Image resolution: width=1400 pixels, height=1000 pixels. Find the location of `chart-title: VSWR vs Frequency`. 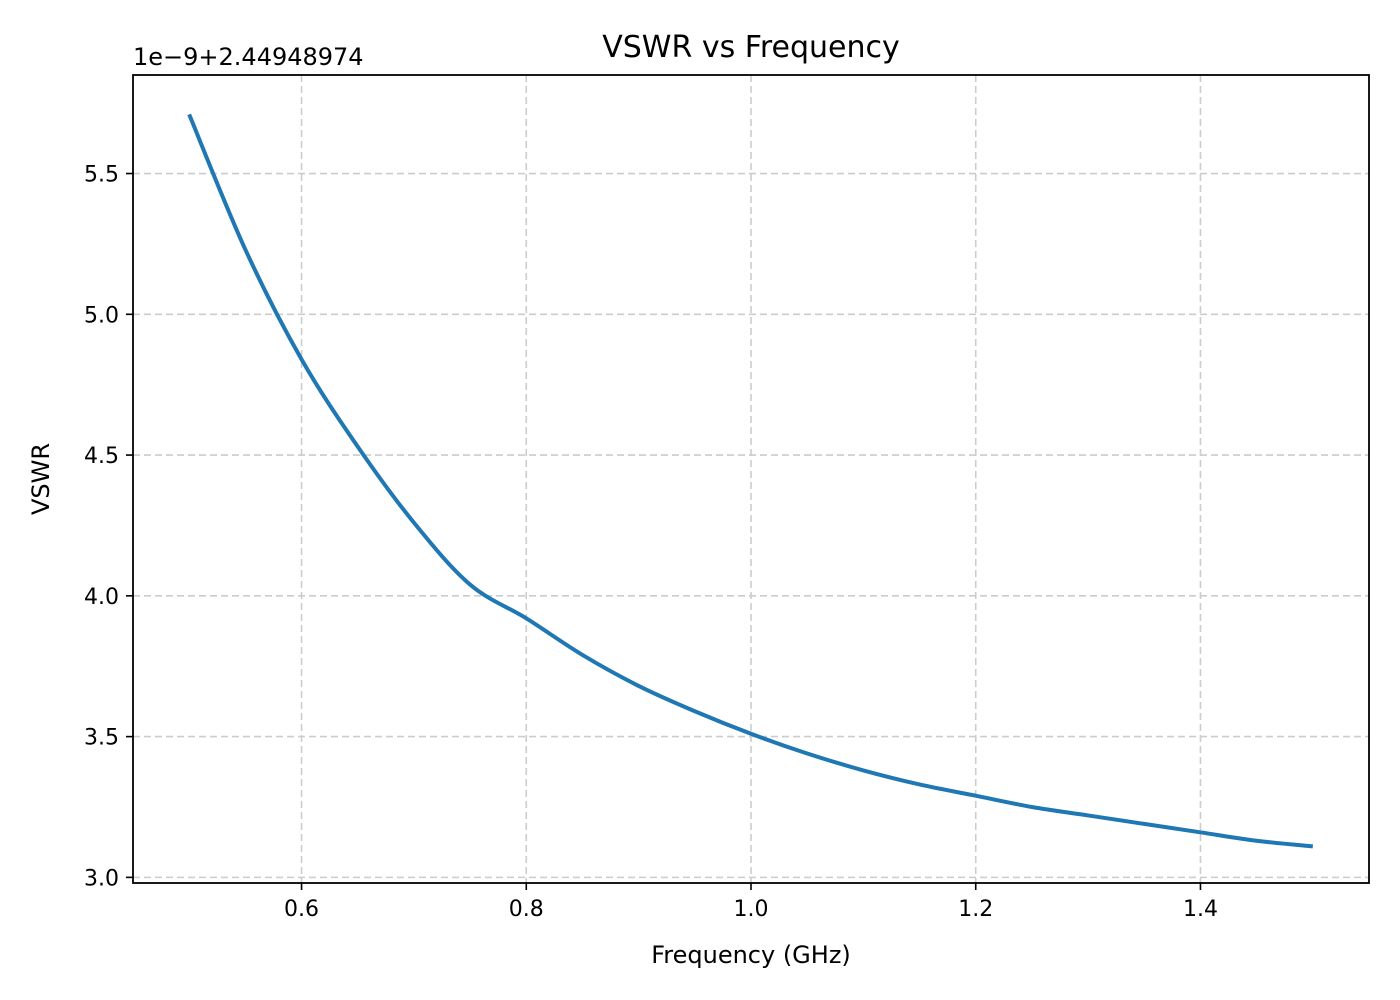

chart-title: VSWR vs Frequency is located at coordinates (751, 47).